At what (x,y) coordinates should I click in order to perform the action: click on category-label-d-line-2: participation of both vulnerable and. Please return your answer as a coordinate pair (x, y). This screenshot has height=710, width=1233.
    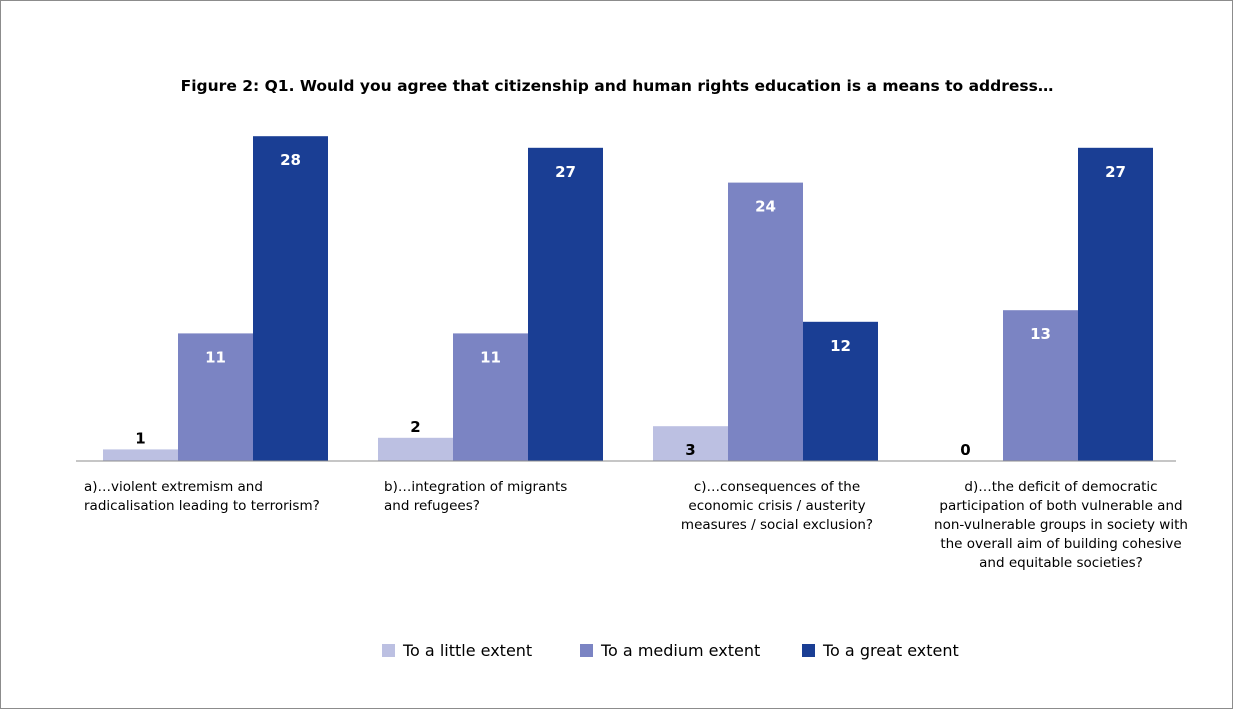
    Looking at the image, I should click on (1060, 506).